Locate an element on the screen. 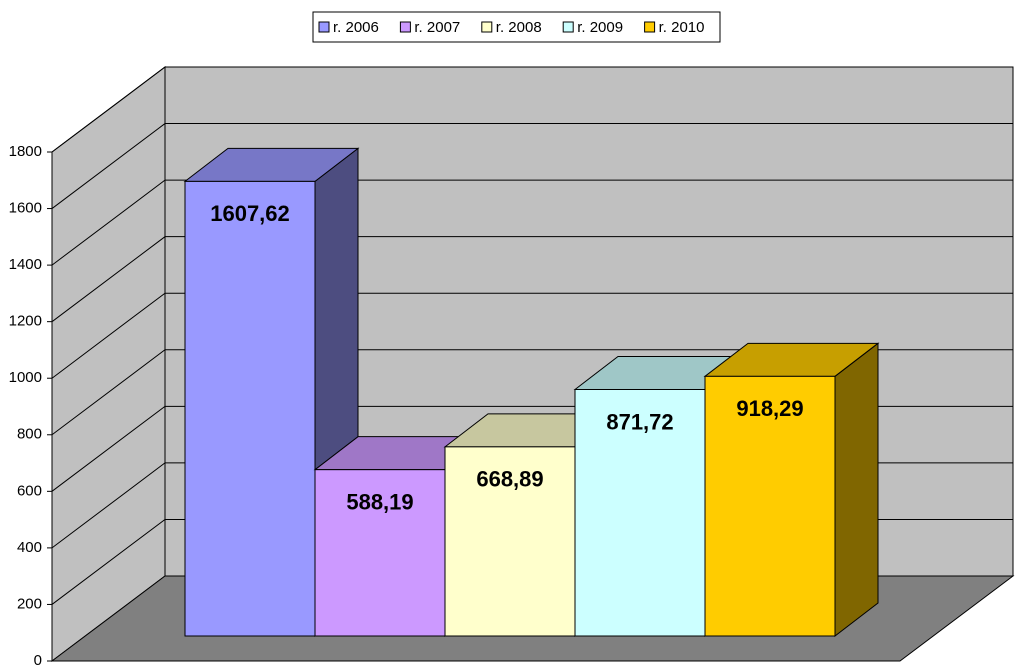 Image resolution: width=1024 pixels, height=671 pixels. data-label: 668,89 is located at coordinates (509, 479).